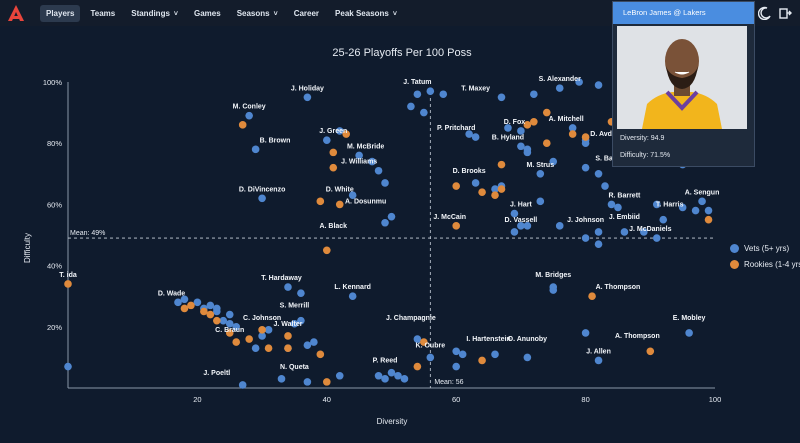 Image resolution: width=800 pixels, height=443 pixels. Describe the element at coordinates (765, 248) in the screenshot. I see `legend-item: Vets (5+ yrs)` at that location.